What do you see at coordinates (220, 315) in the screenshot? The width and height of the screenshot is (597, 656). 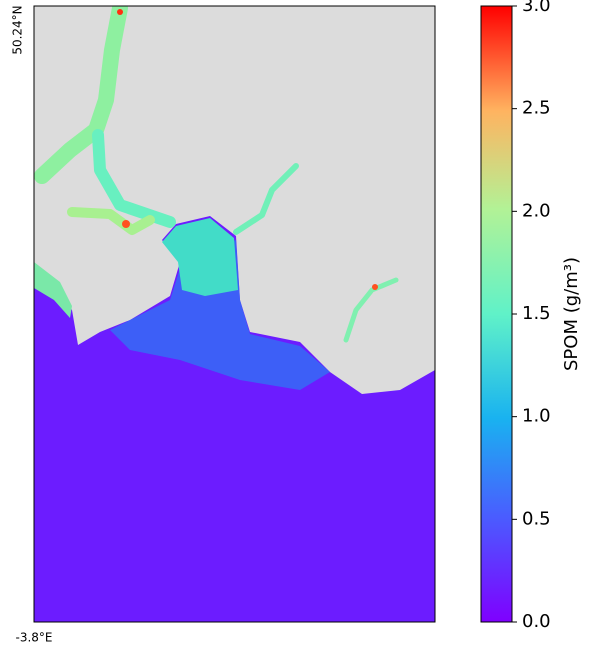 I see `nearshore` at bounding box center [220, 315].